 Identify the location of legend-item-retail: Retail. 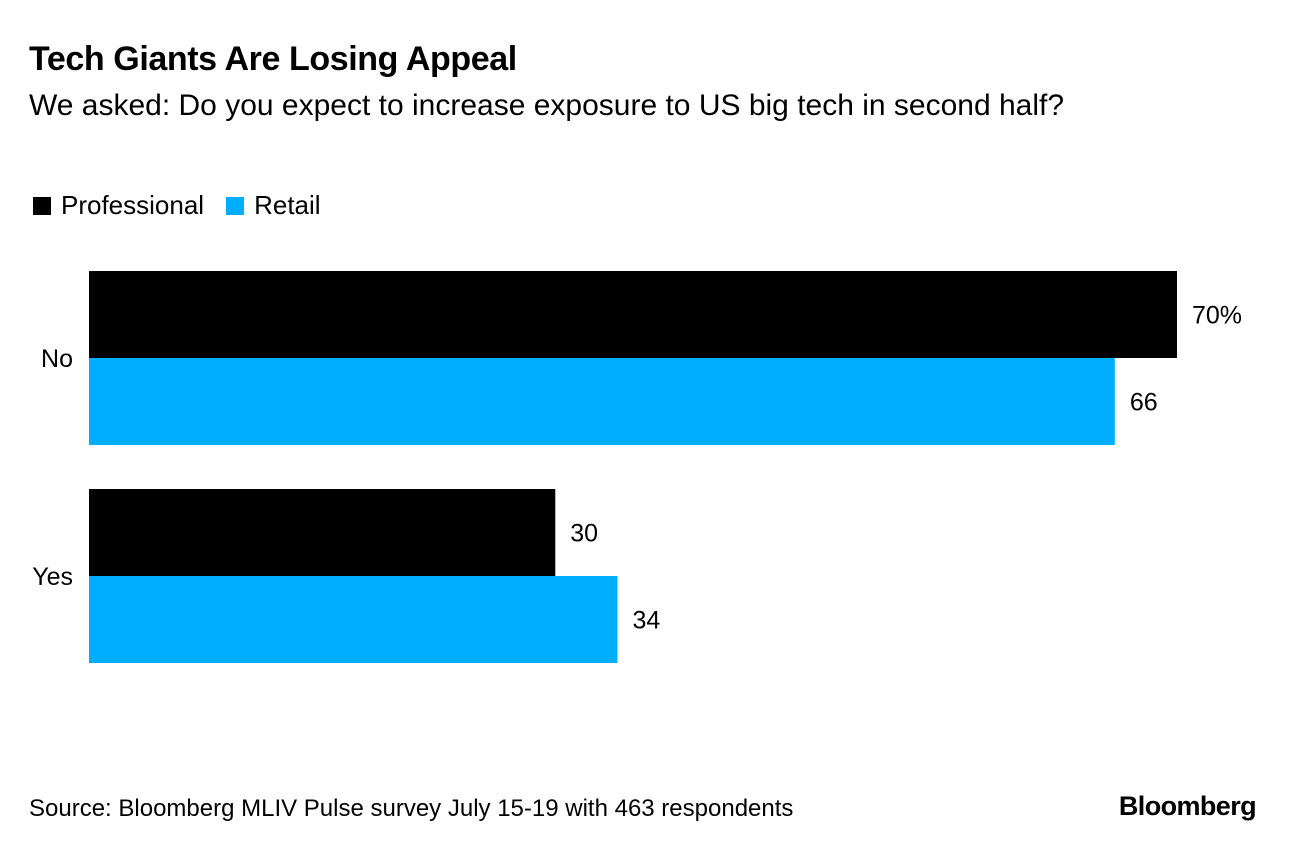
(273, 205).